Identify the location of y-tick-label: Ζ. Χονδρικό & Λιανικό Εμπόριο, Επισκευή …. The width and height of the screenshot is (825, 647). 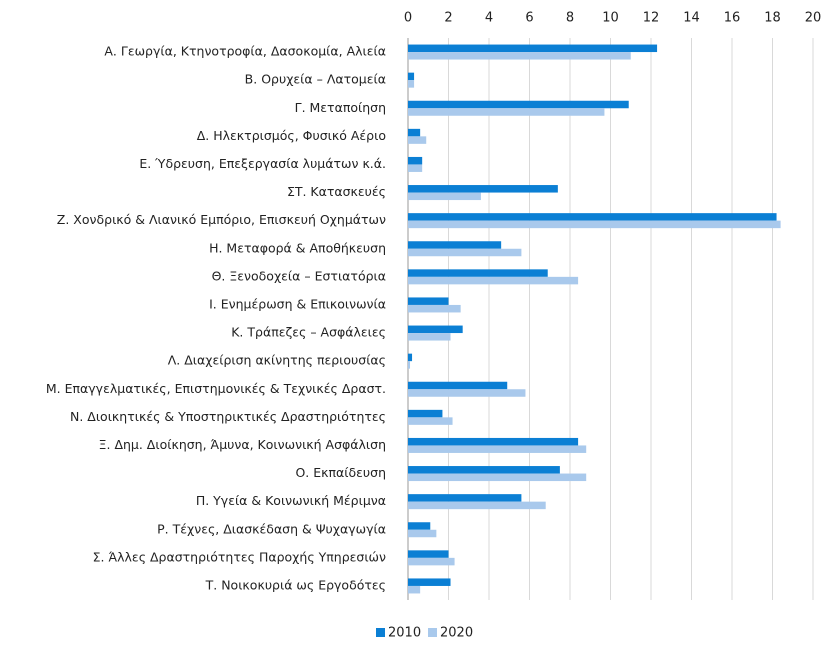
(221, 219).